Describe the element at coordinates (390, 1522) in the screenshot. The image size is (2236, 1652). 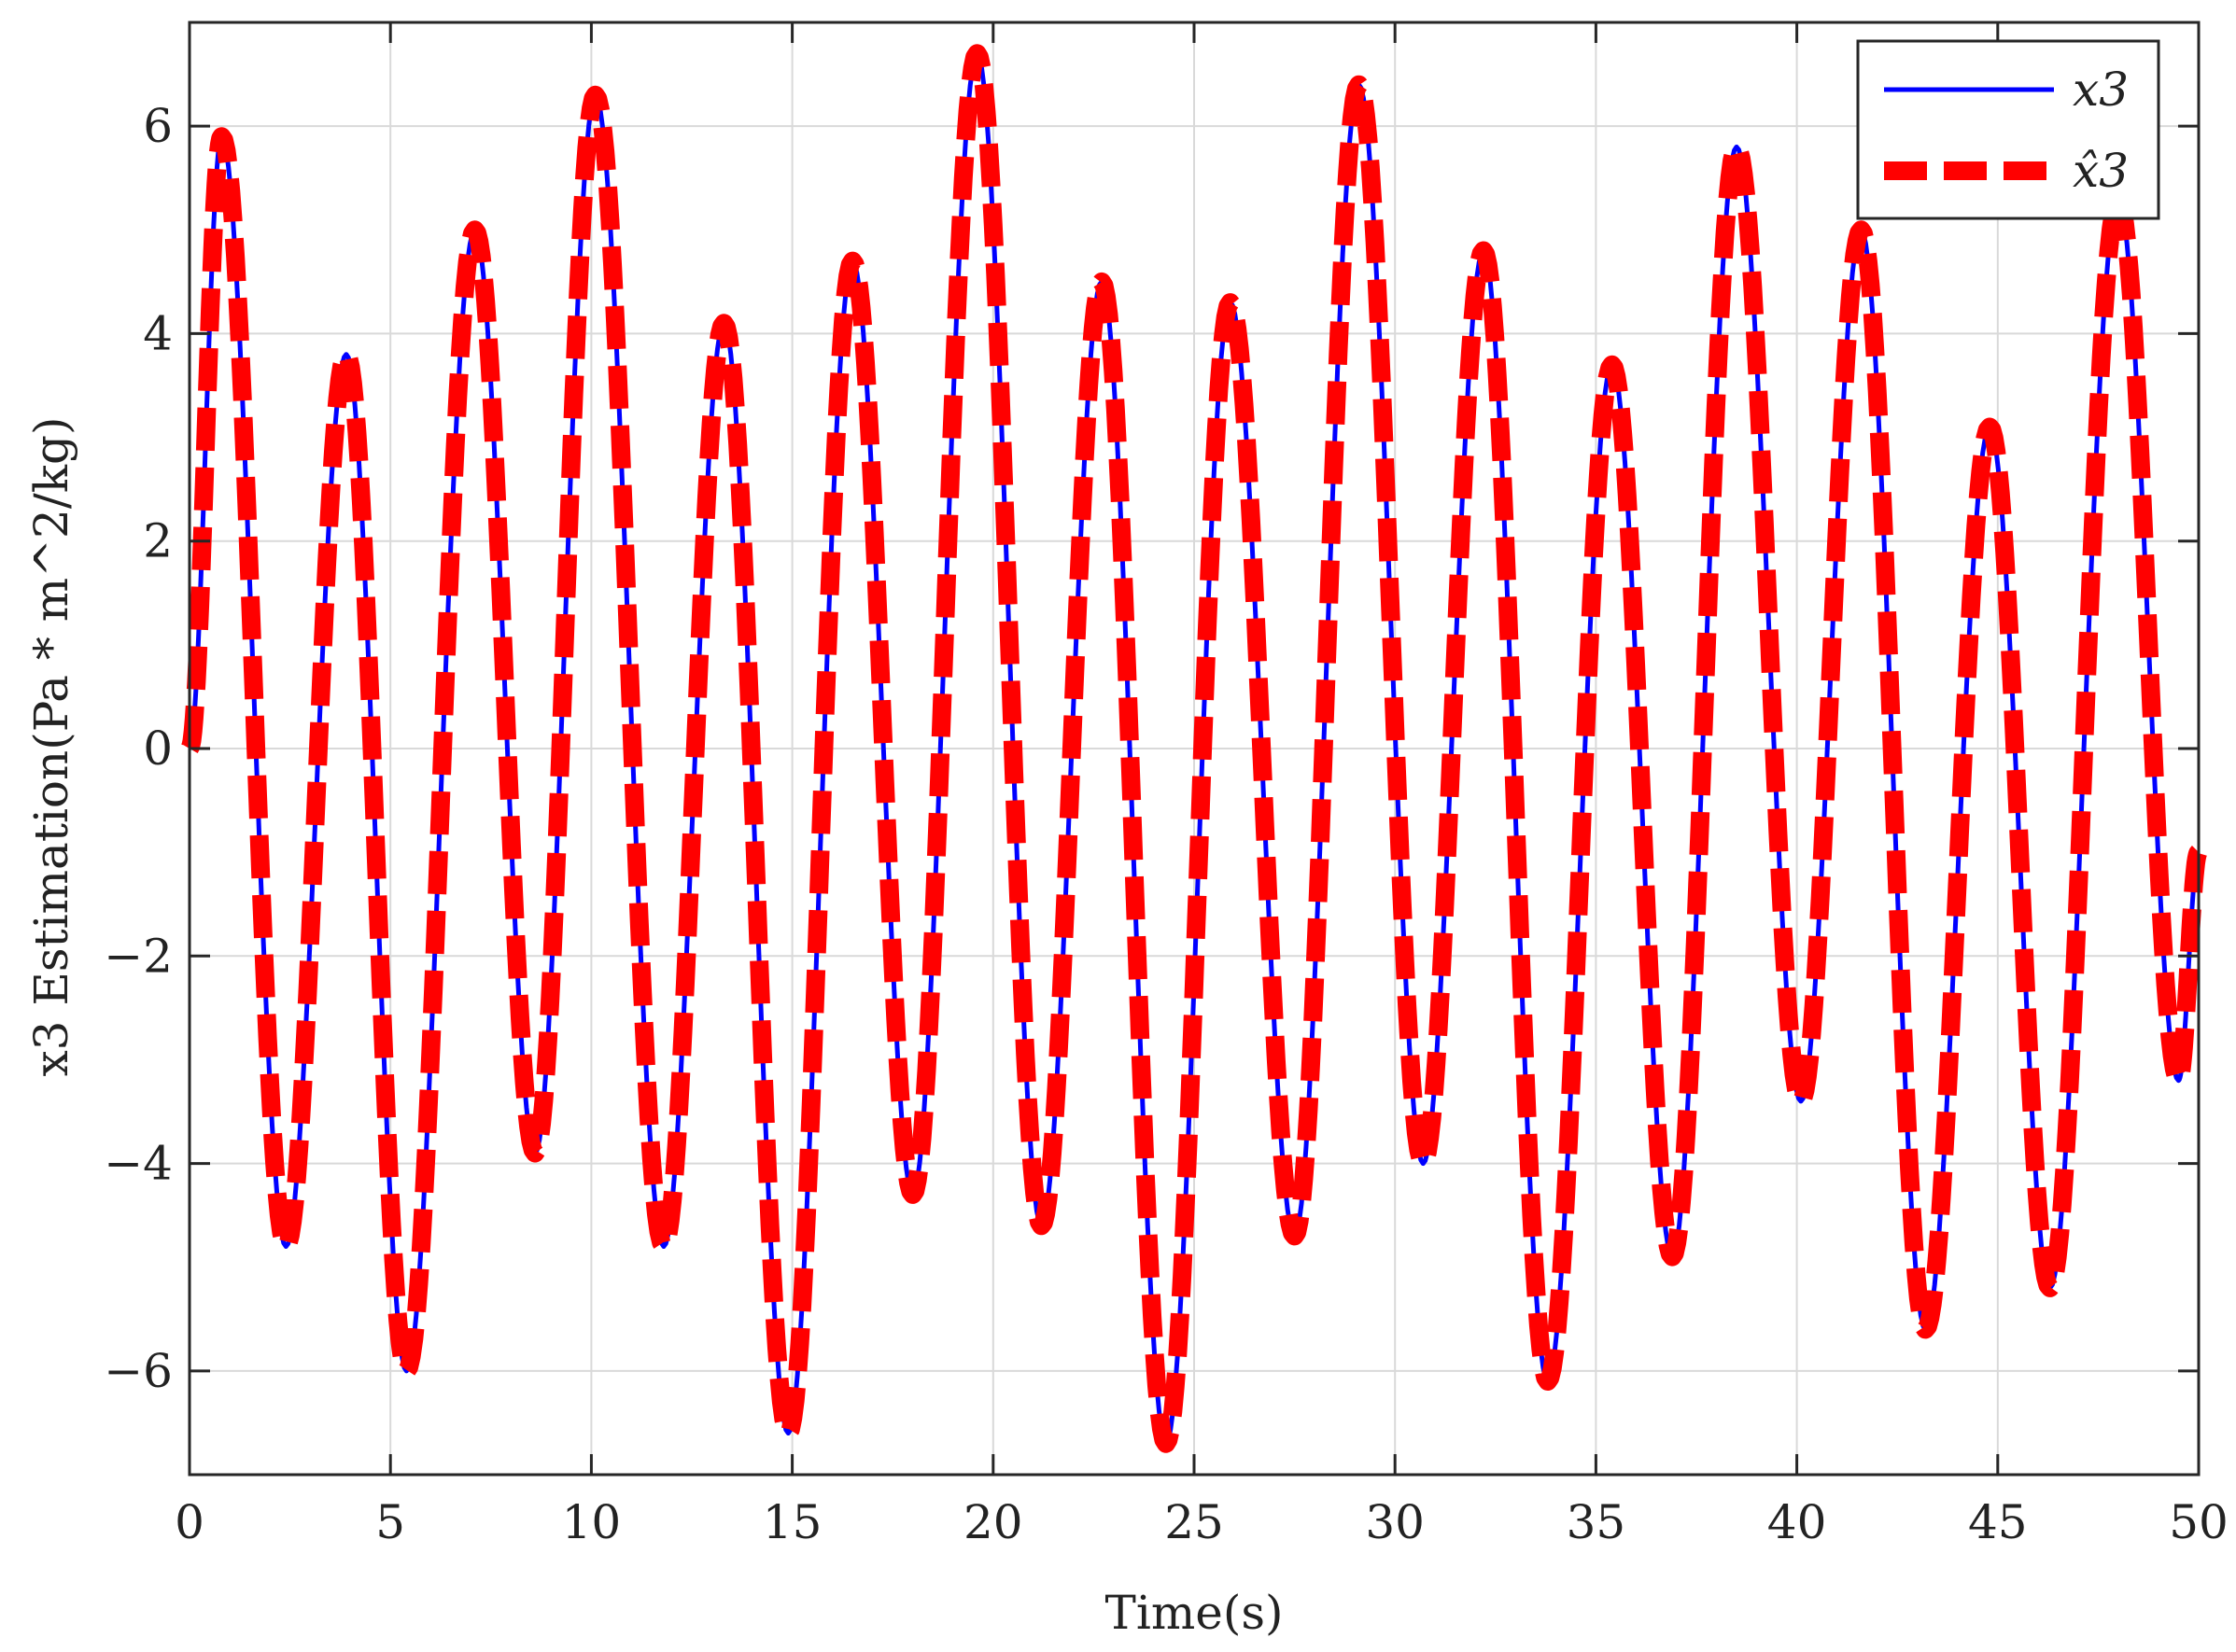
I see `x-tick-label: 5` at that location.